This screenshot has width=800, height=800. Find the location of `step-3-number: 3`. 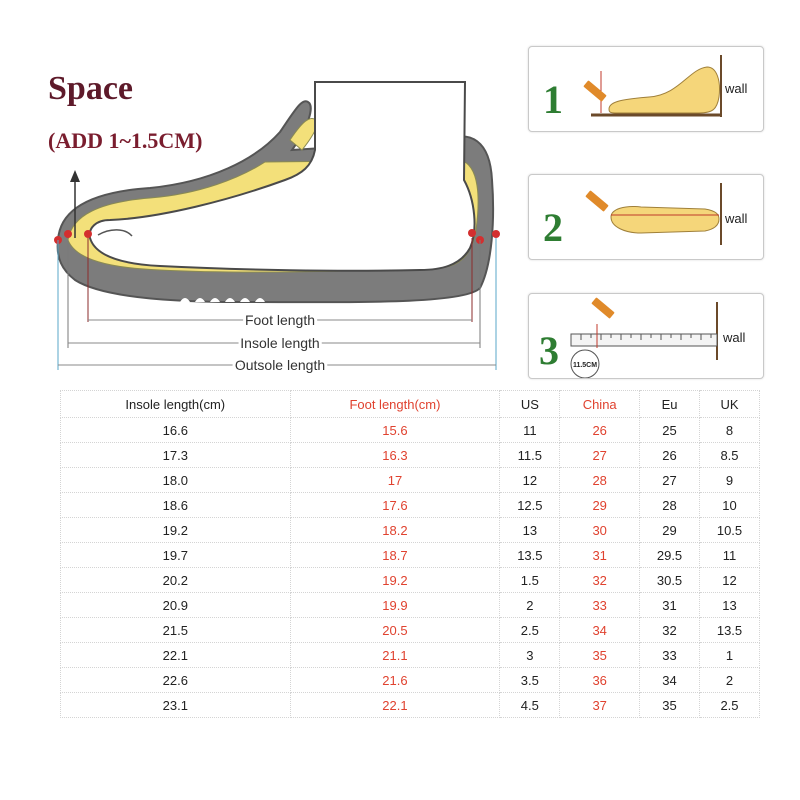

step-3-number: 3 is located at coordinates (549, 350).